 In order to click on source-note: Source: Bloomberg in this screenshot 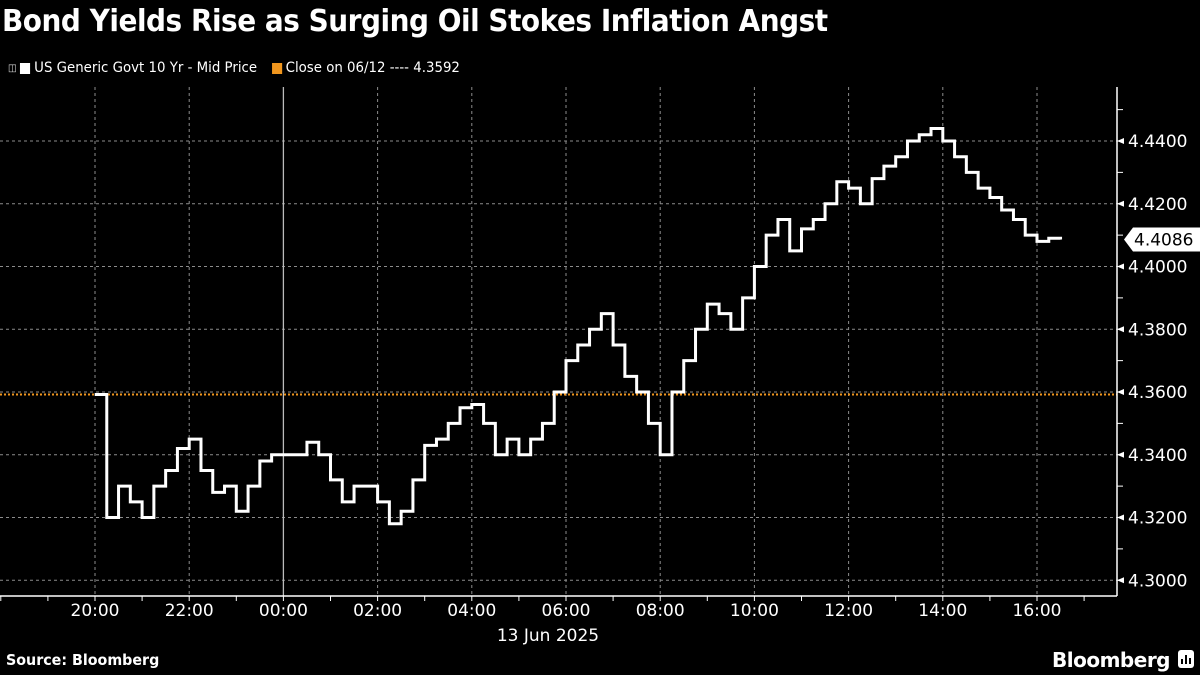, I will do `click(83, 660)`.